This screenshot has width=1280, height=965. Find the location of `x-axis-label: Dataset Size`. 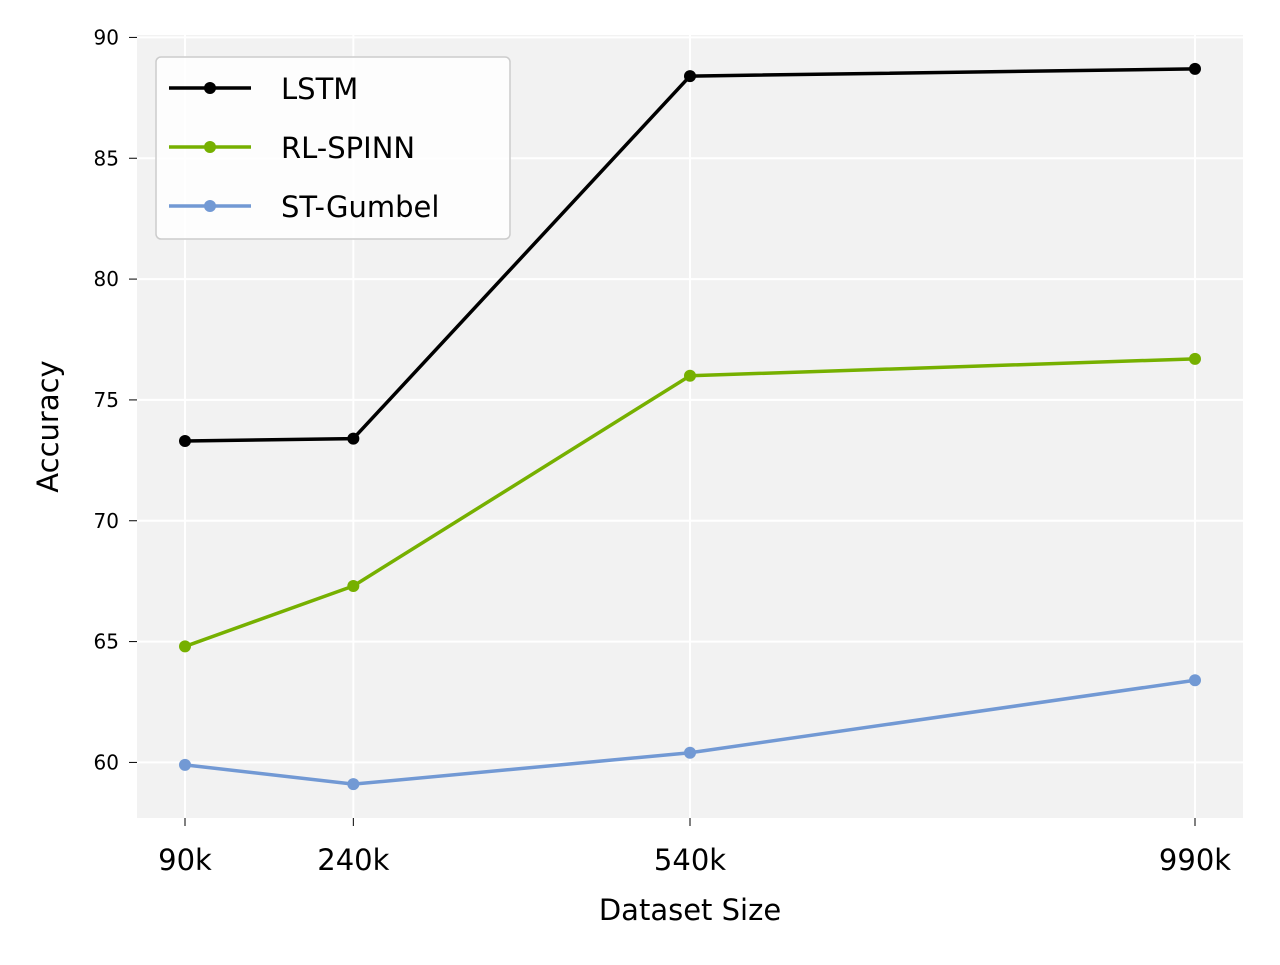

x-axis-label: Dataset Size is located at coordinates (690, 910).